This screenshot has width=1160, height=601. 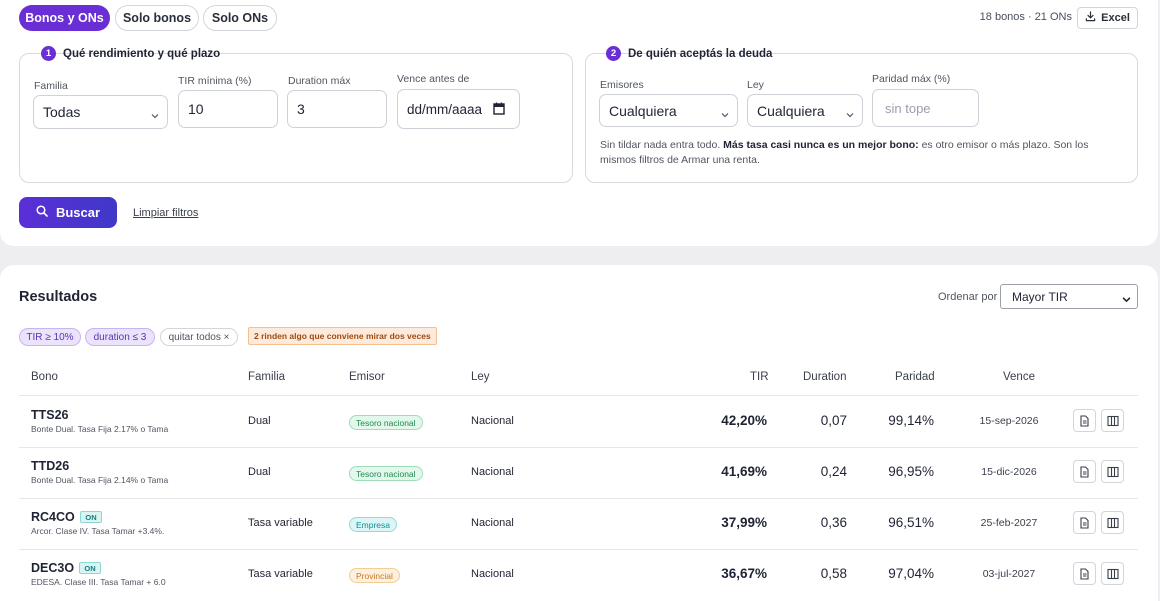 What do you see at coordinates (240, 18) in the screenshot?
I see `tab-solo-ons: Solo ONs` at bounding box center [240, 18].